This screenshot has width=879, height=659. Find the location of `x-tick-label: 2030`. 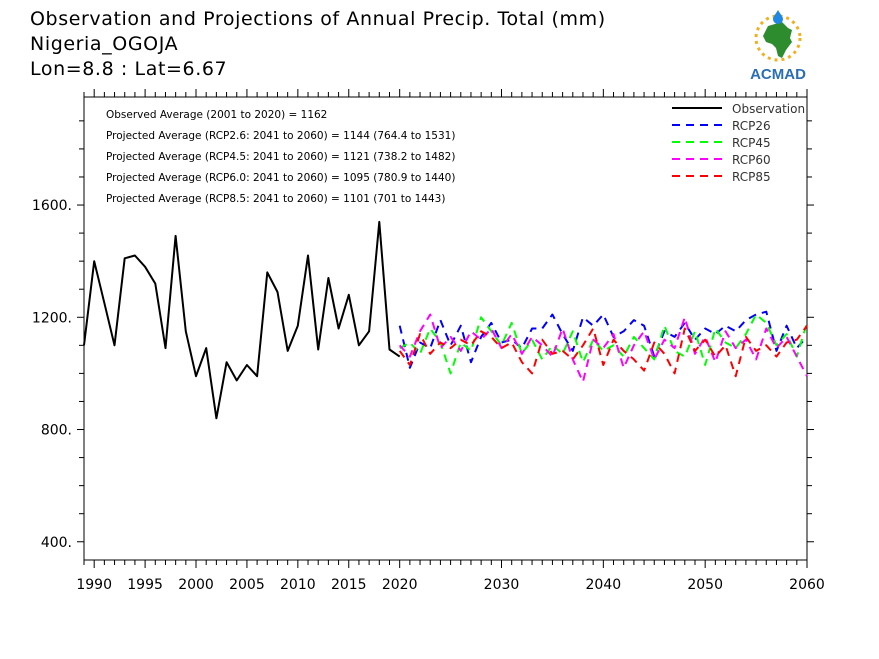

x-tick-label: 2030 is located at coordinates (502, 585).